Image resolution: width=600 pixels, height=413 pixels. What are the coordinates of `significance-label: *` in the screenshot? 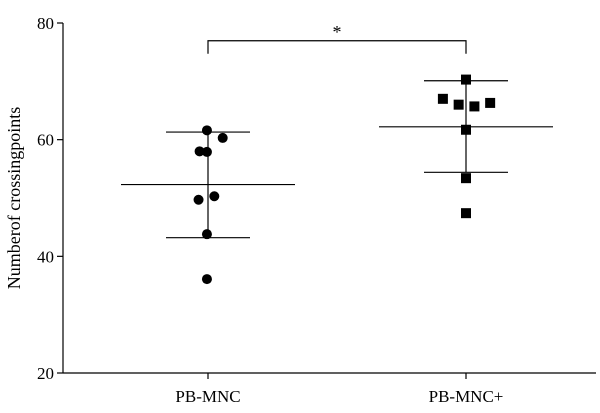 It's located at (337, 32).